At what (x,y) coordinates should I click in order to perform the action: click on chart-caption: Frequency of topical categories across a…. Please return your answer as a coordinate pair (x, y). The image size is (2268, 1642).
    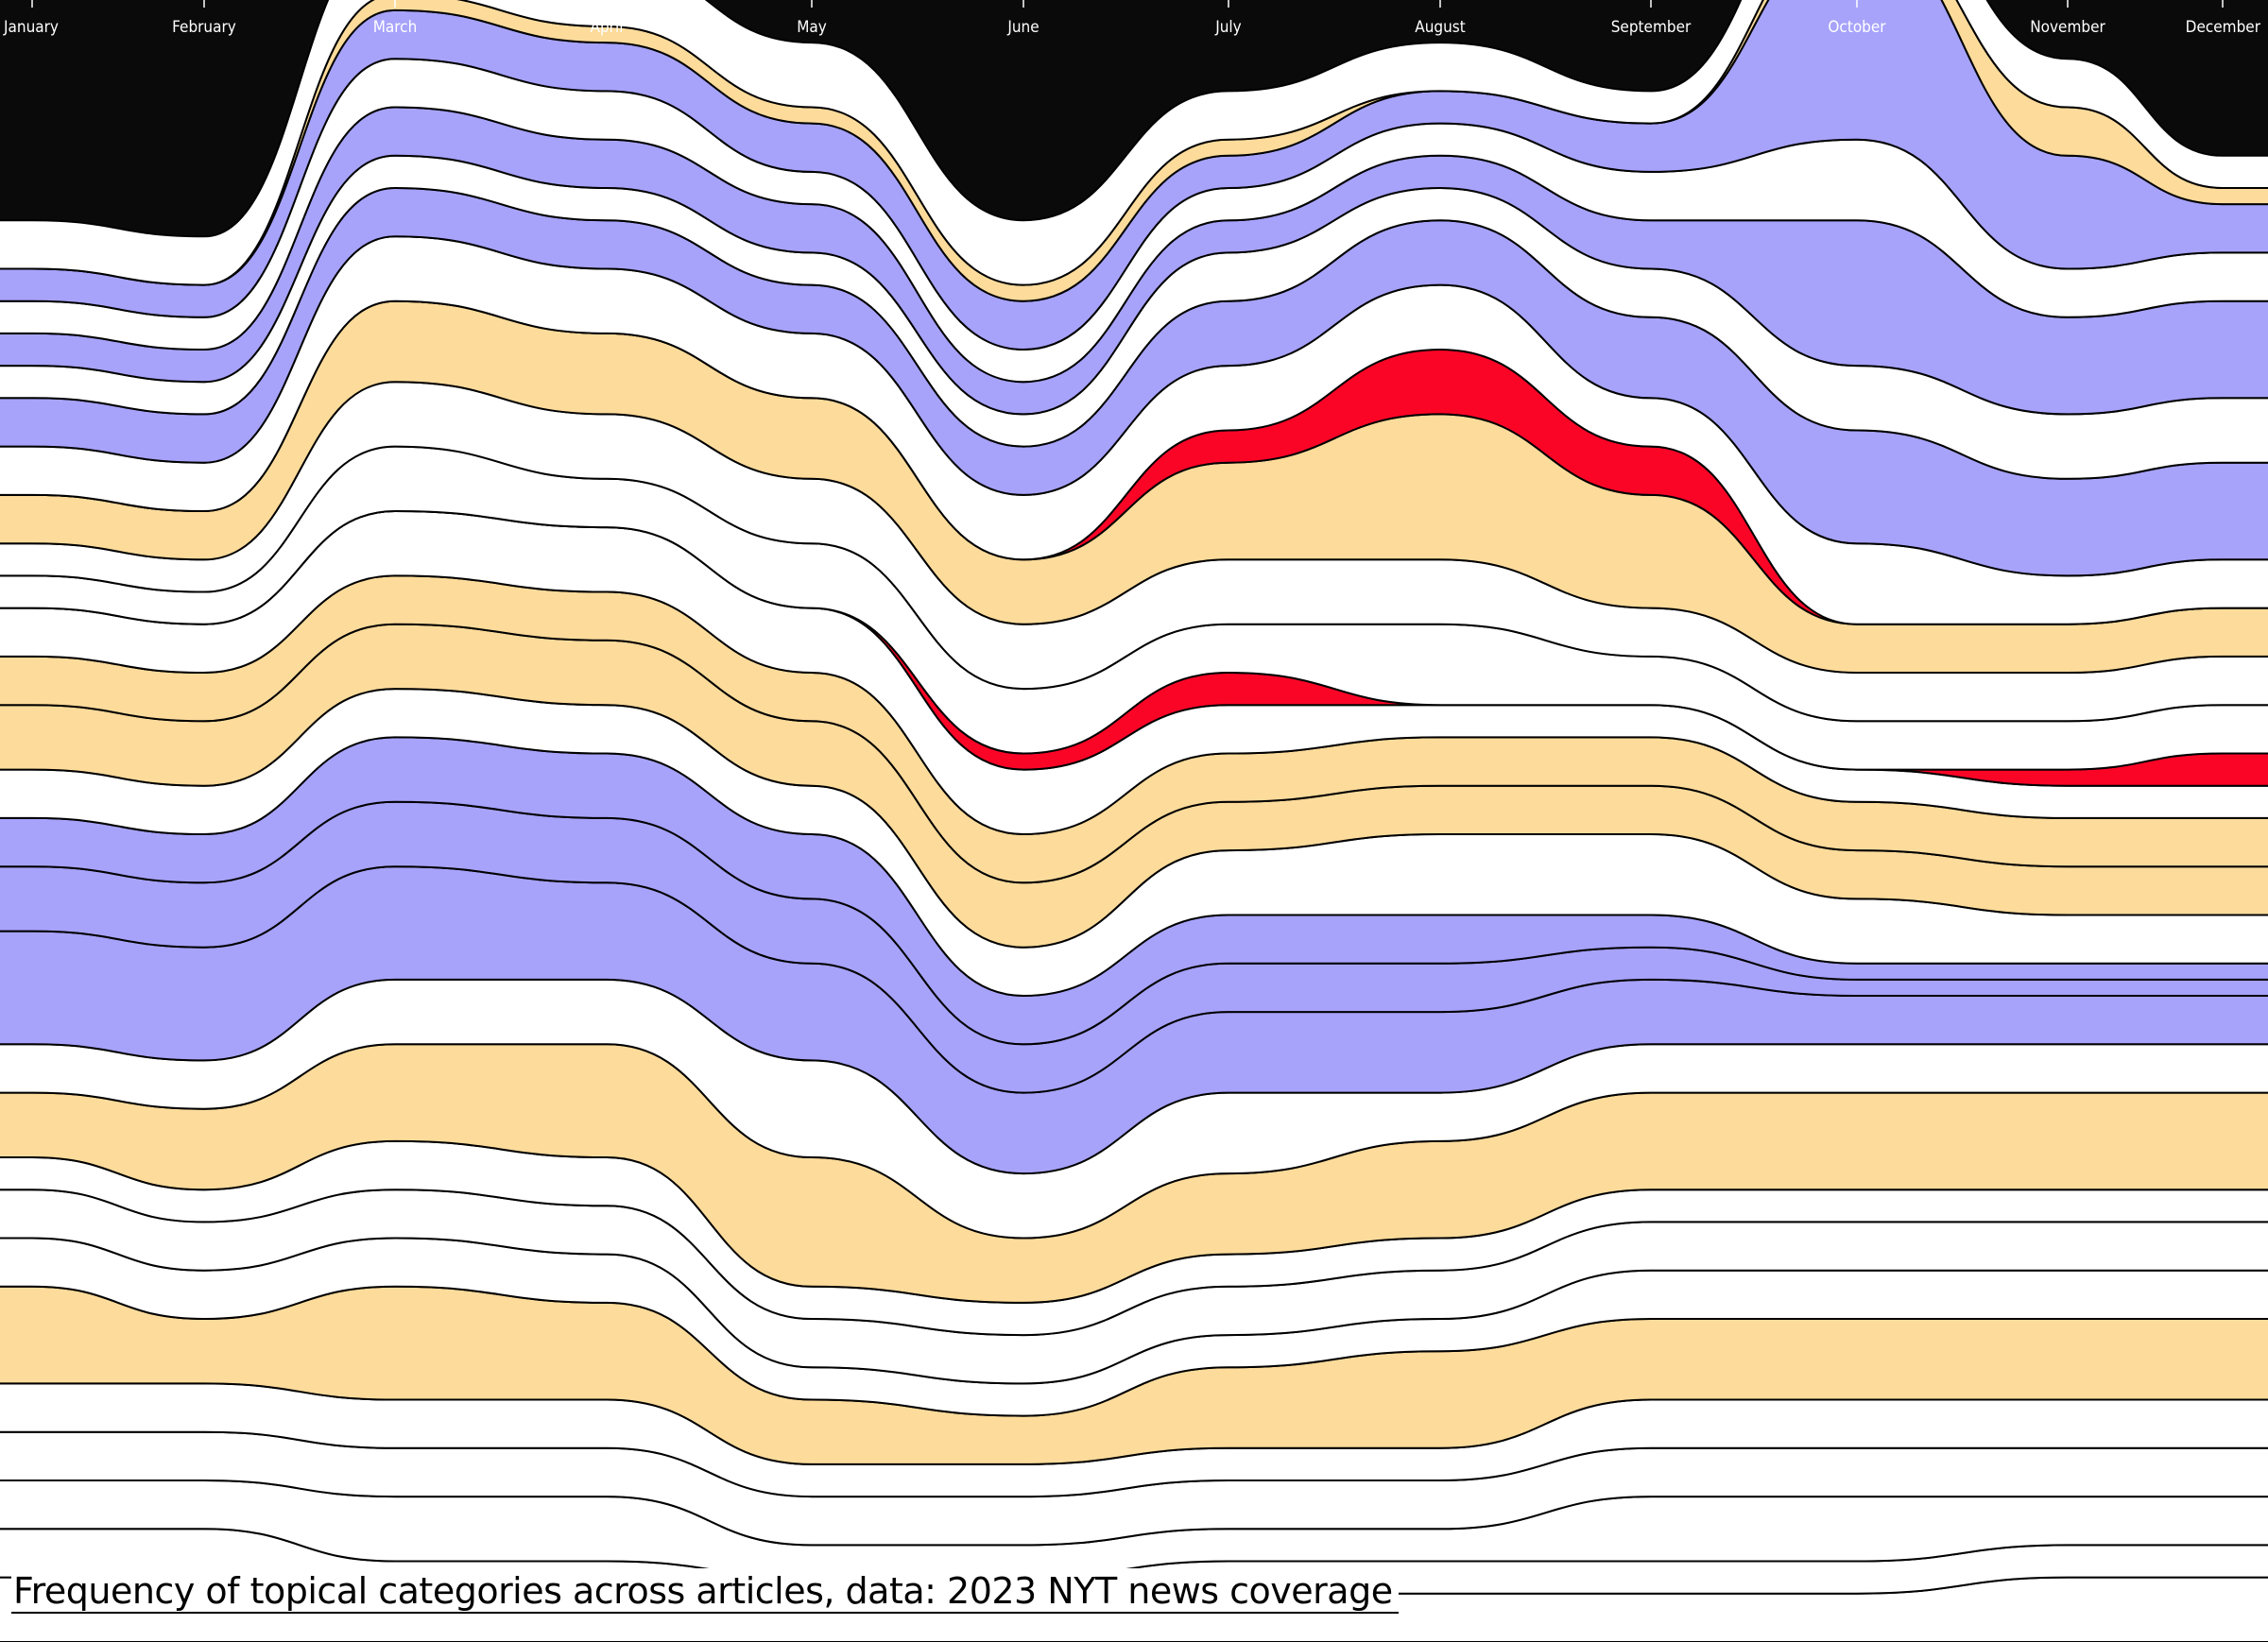
    Looking at the image, I should click on (705, 1591).